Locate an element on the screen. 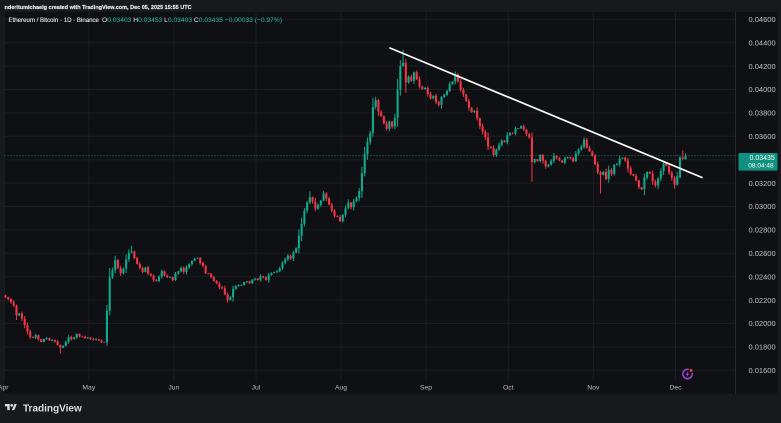  svg-text: Dec is located at coordinates (675, 388).